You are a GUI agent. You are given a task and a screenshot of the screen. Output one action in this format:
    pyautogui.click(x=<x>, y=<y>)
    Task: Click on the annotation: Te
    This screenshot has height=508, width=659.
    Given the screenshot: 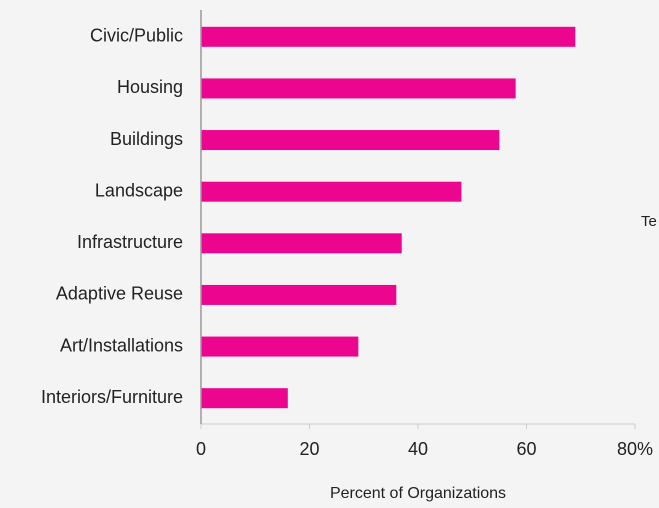 What is the action you would take?
    pyautogui.click(x=649, y=221)
    